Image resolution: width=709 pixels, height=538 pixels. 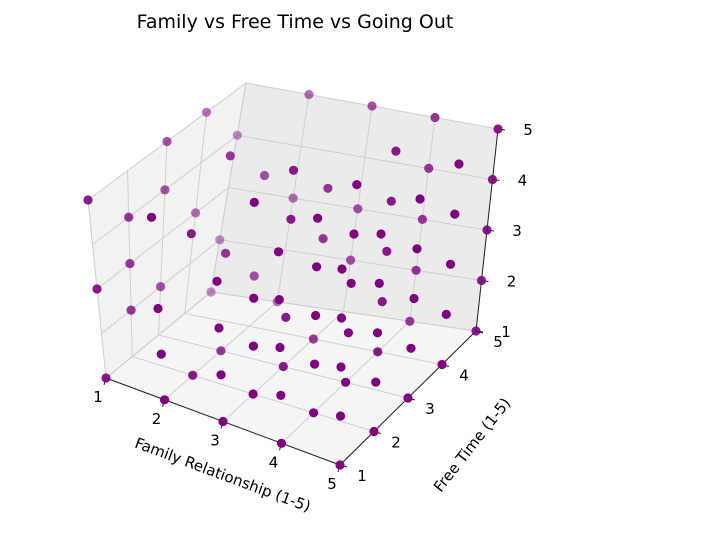 What do you see at coordinates (396, 443) in the screenshot?
I see `y-tick-label: 2` at bounding box center [396, 443].